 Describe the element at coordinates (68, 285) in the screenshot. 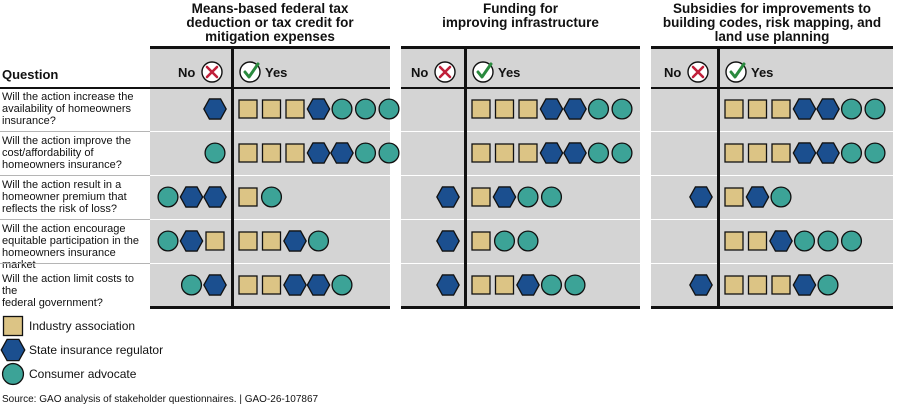

I see `question-line: Will the action limit costs to the` at that location.